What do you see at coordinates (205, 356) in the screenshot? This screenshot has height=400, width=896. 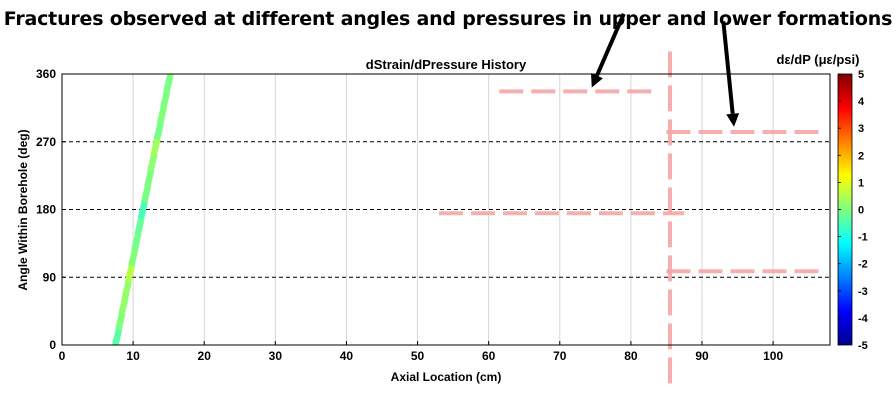 I see `x-tick-label: 20` at bounding box center [205, 356].